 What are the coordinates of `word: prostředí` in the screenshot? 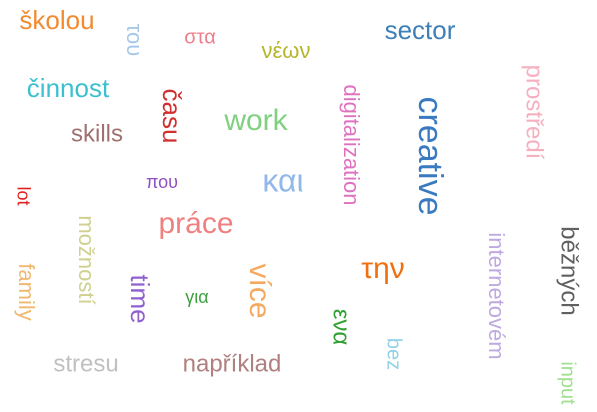 It's located at (534, 112).